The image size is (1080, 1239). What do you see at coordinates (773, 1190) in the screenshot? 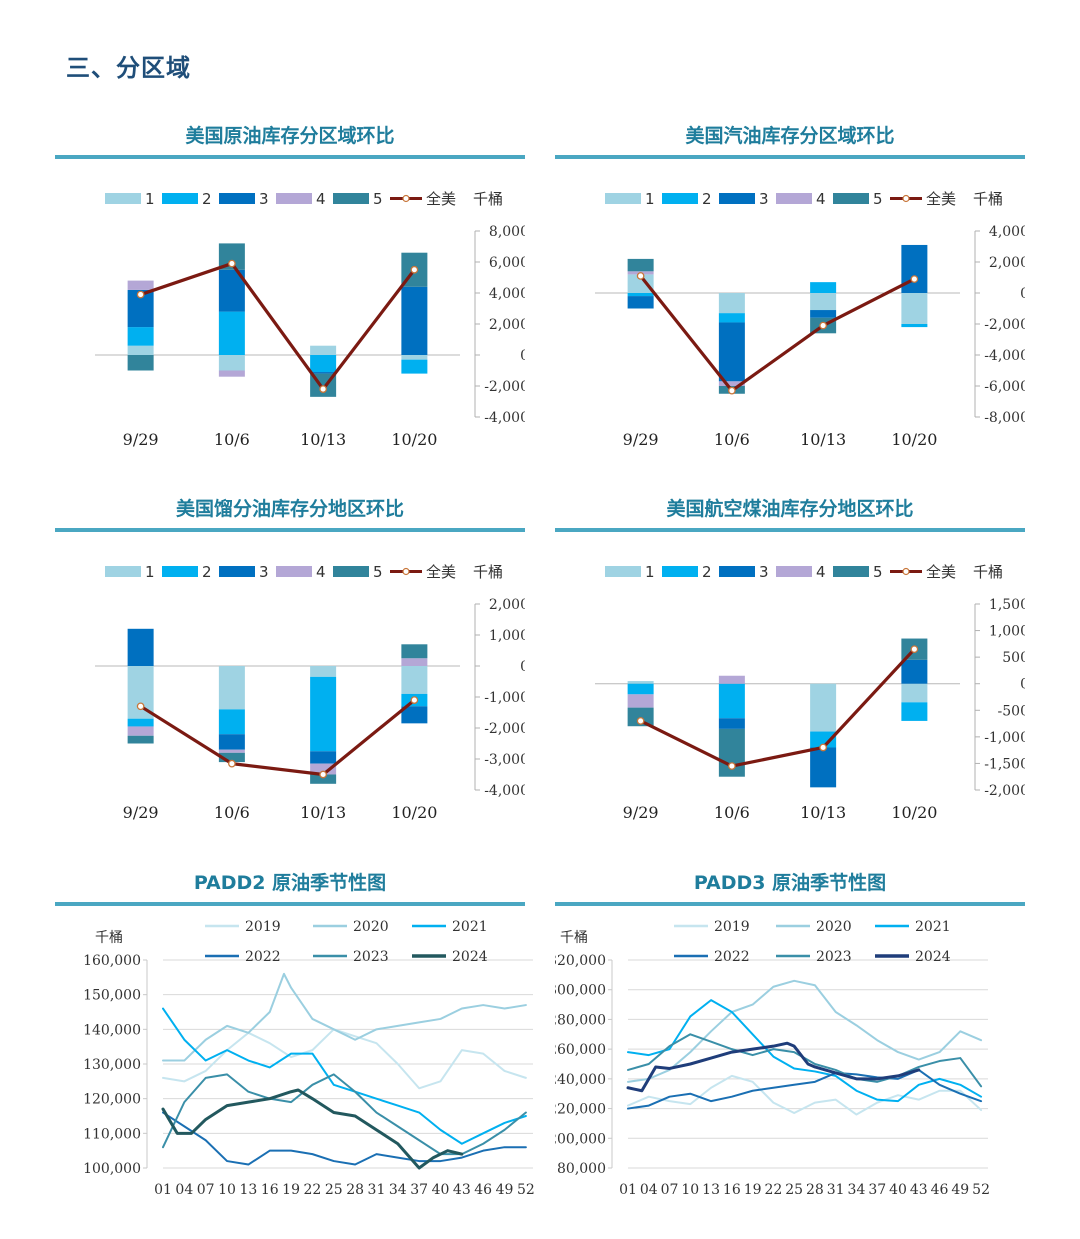
I see `x-tick-label: 22` at bounding box center [773, 1190].